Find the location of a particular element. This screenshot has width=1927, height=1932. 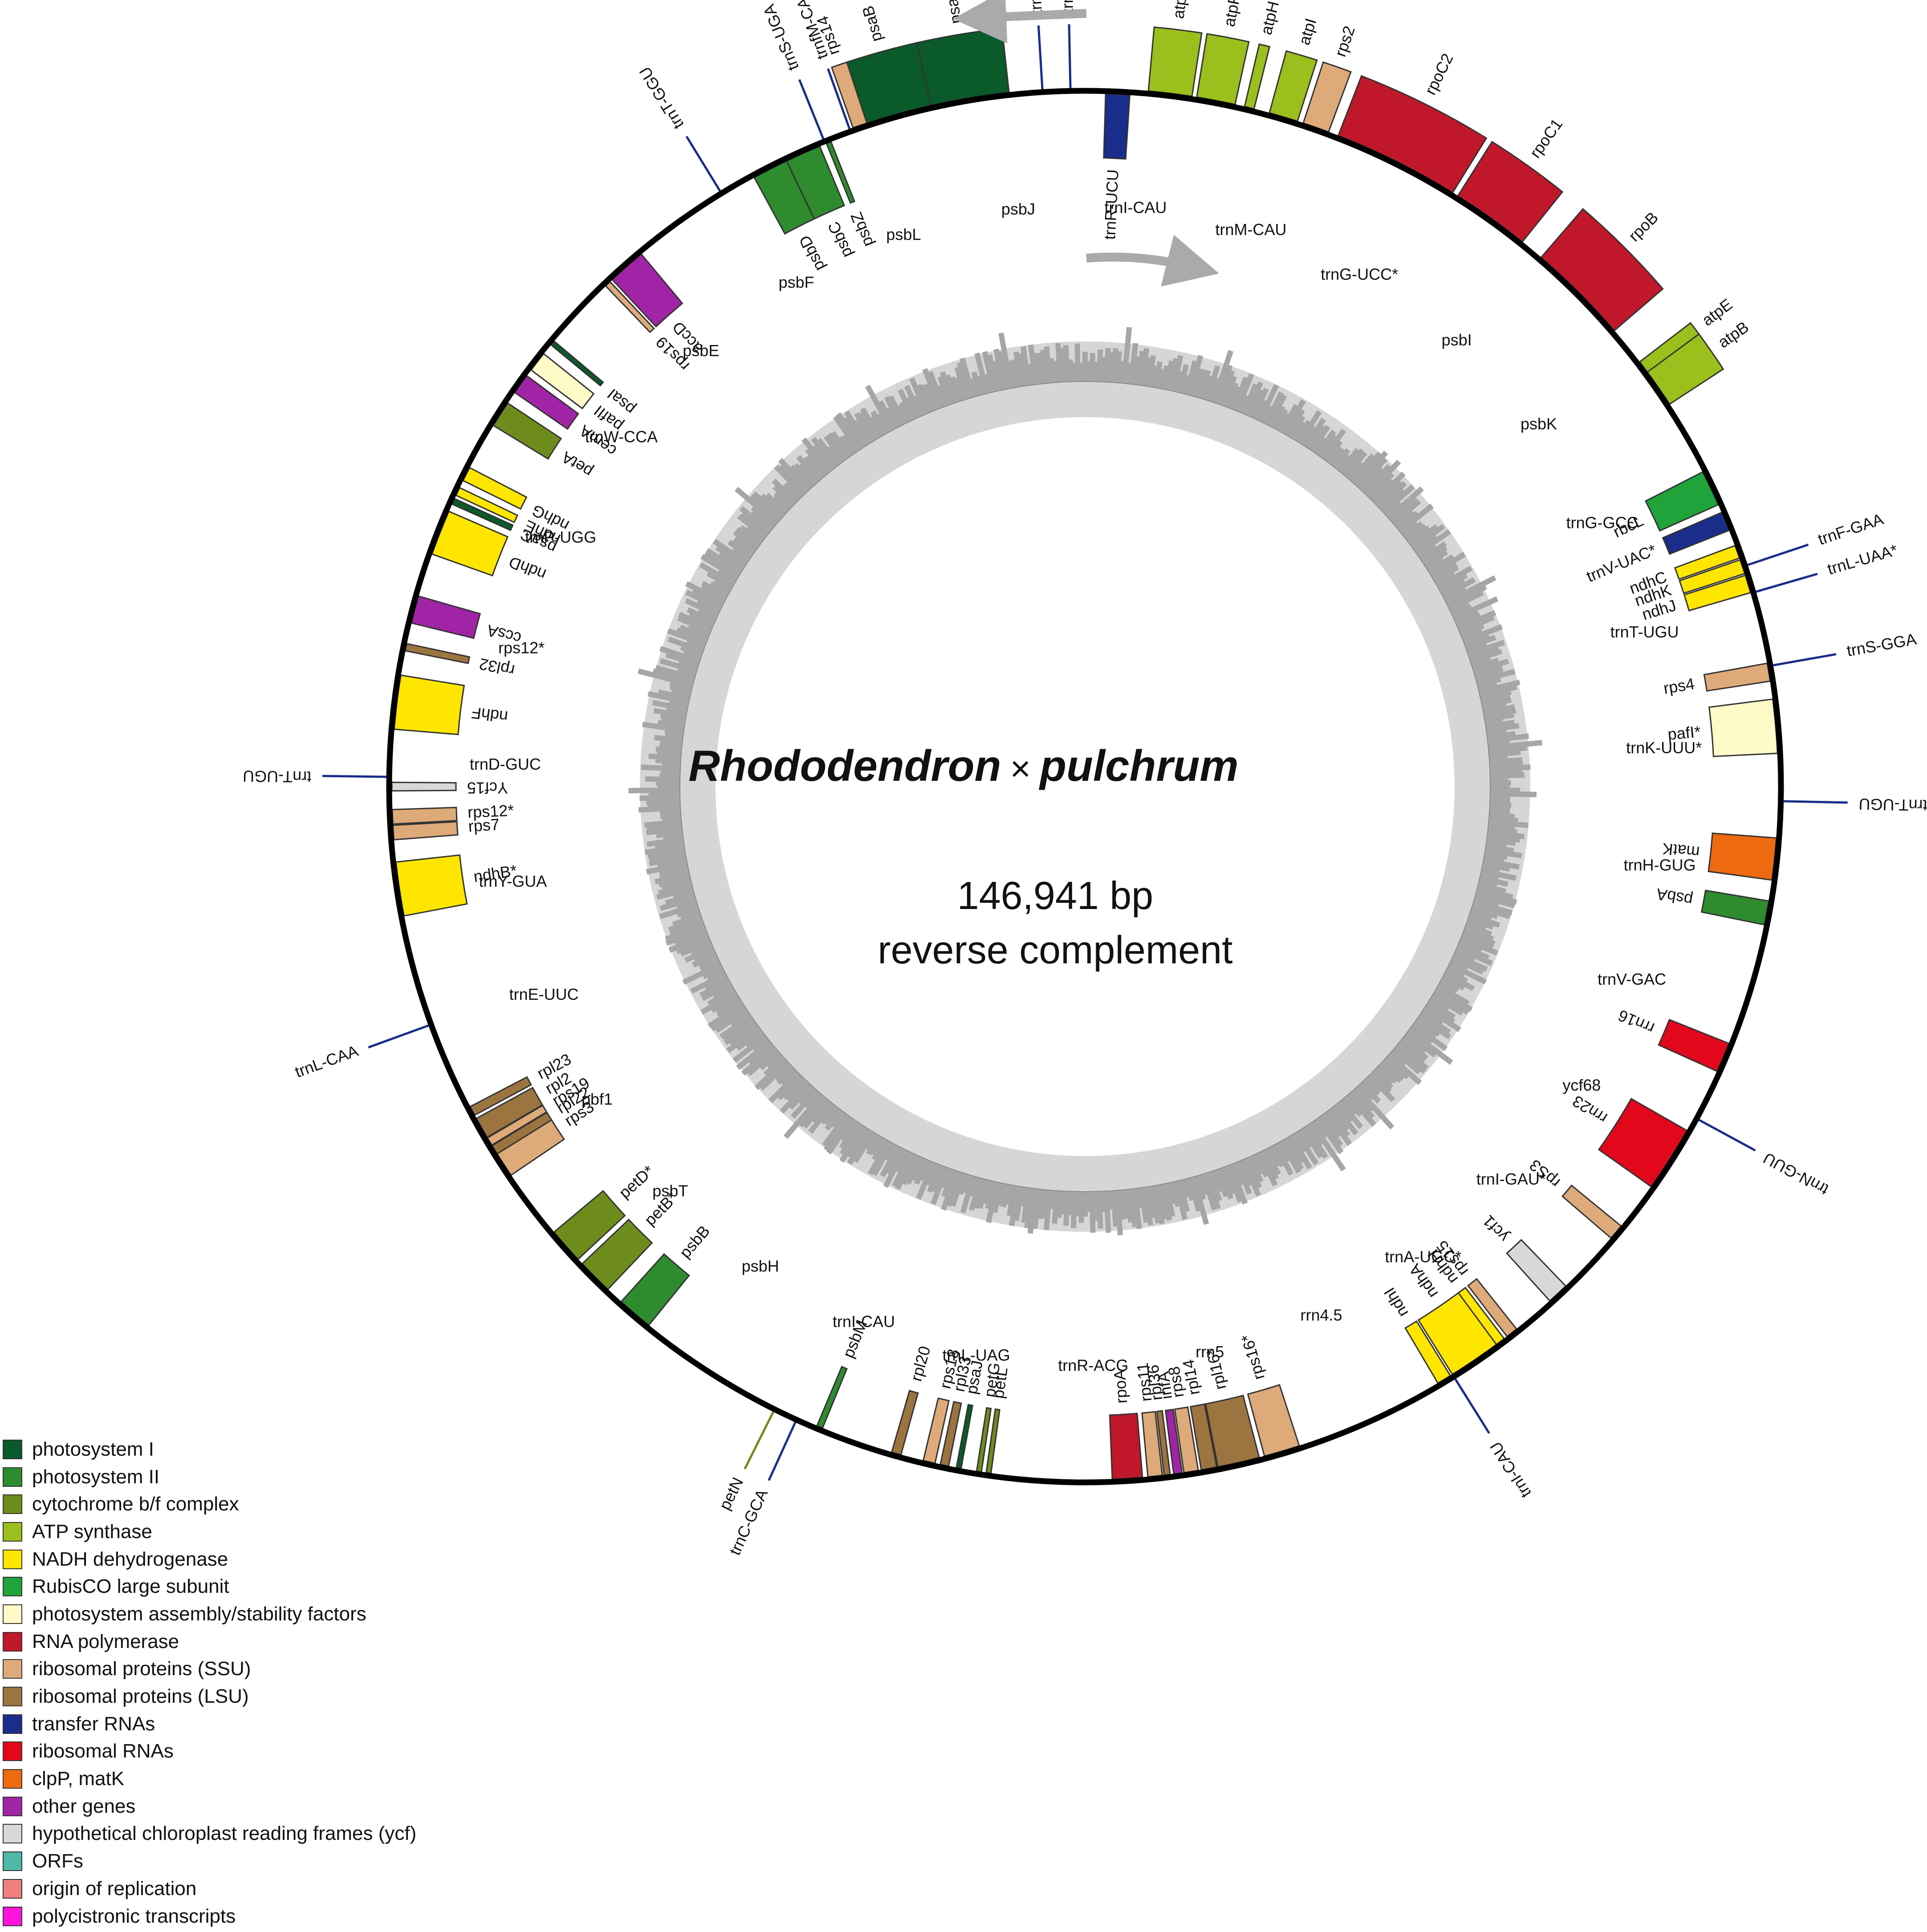

misc-gene-label: psbE is located at coordinates (701, 351).